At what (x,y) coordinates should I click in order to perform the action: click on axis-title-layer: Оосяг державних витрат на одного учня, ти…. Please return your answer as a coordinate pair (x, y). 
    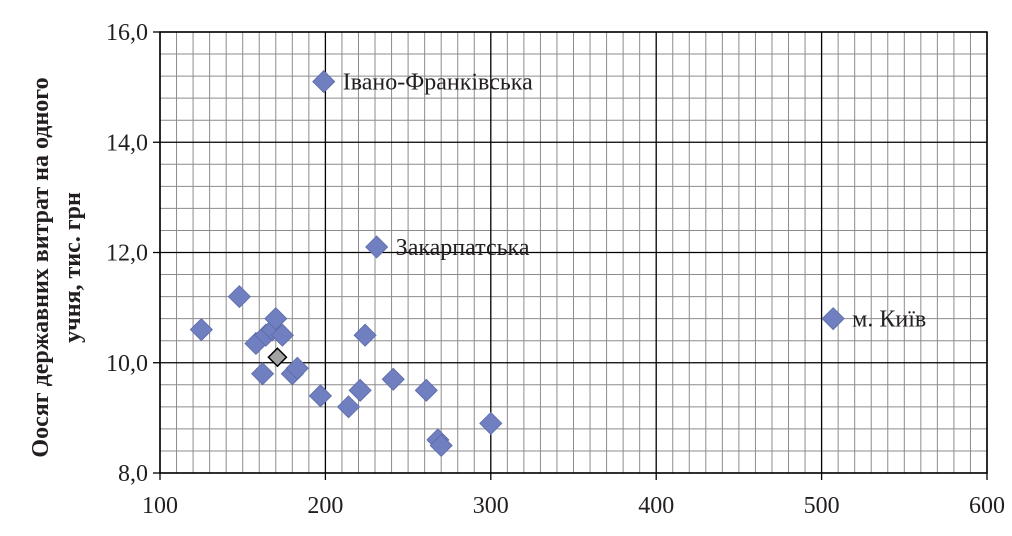
    Looking at the image, I should click on (57, 267).